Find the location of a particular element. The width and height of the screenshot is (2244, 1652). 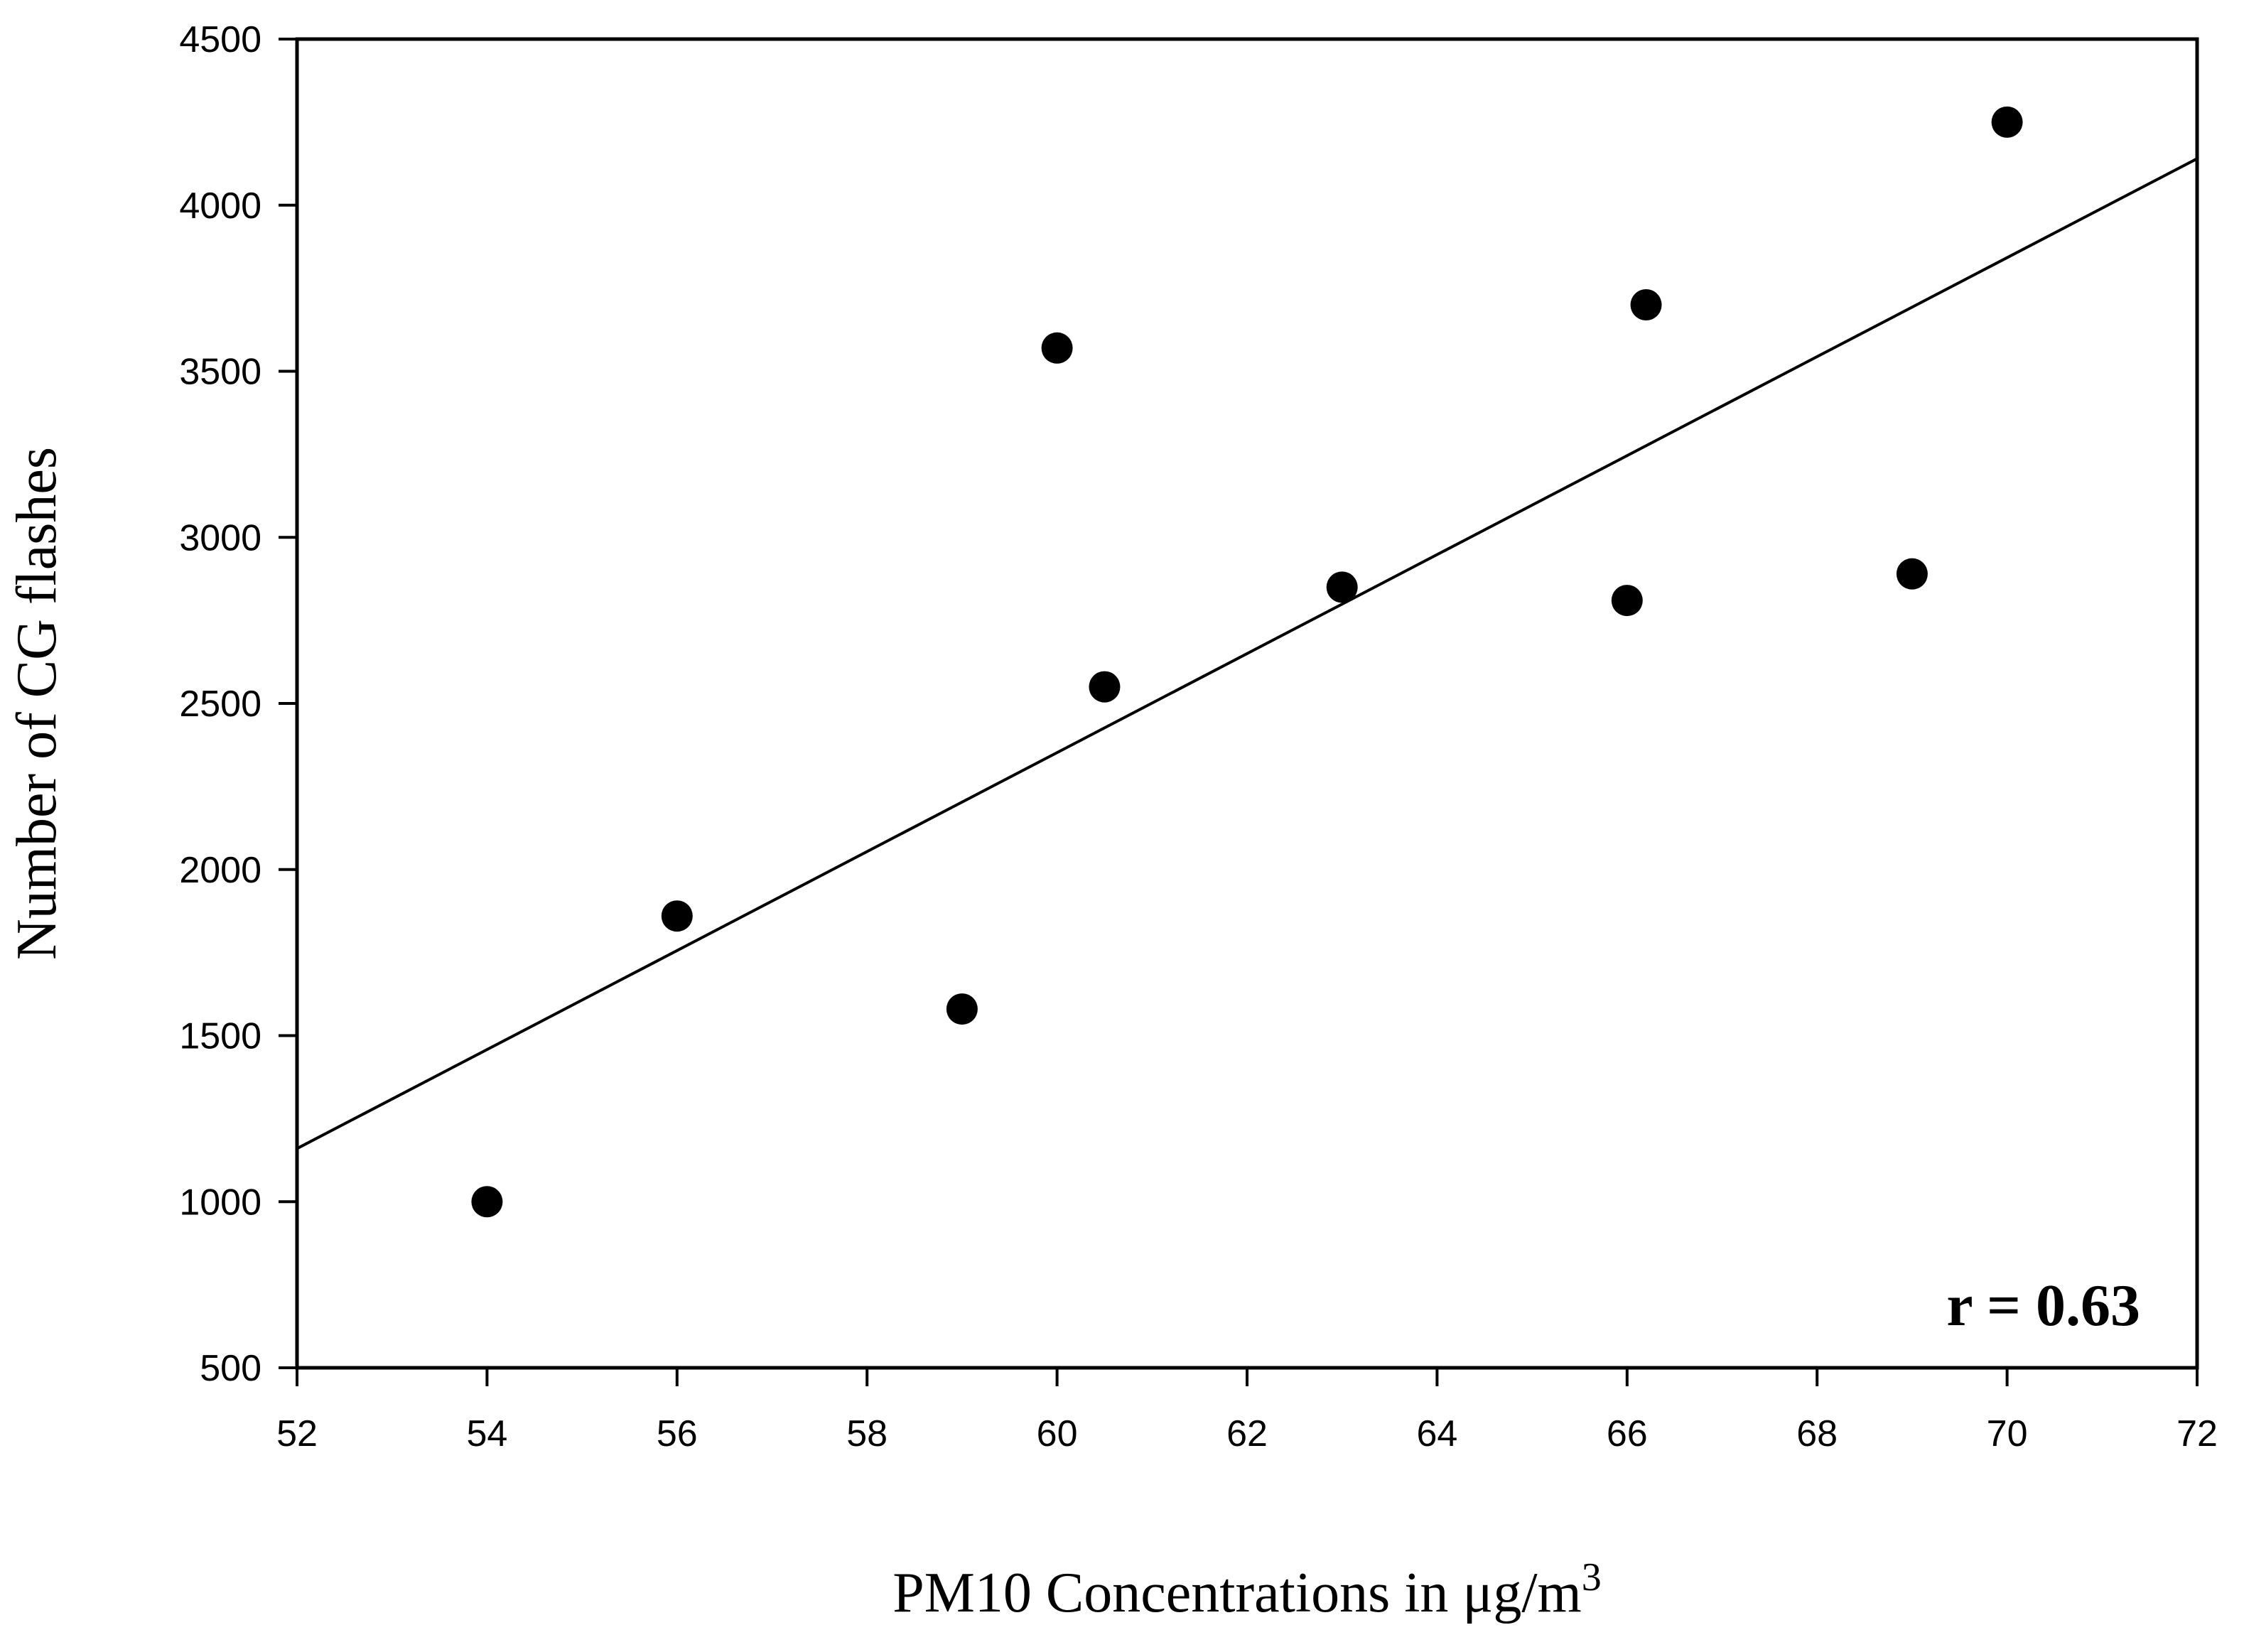

x-tick-label: 56 is located at coordinates (677, 1434).